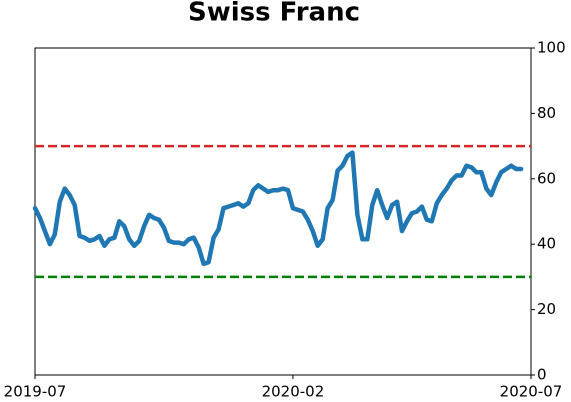 This screenshot has height=402, width=571. I want to click on y-tick-label: 40, so click(546, 244).